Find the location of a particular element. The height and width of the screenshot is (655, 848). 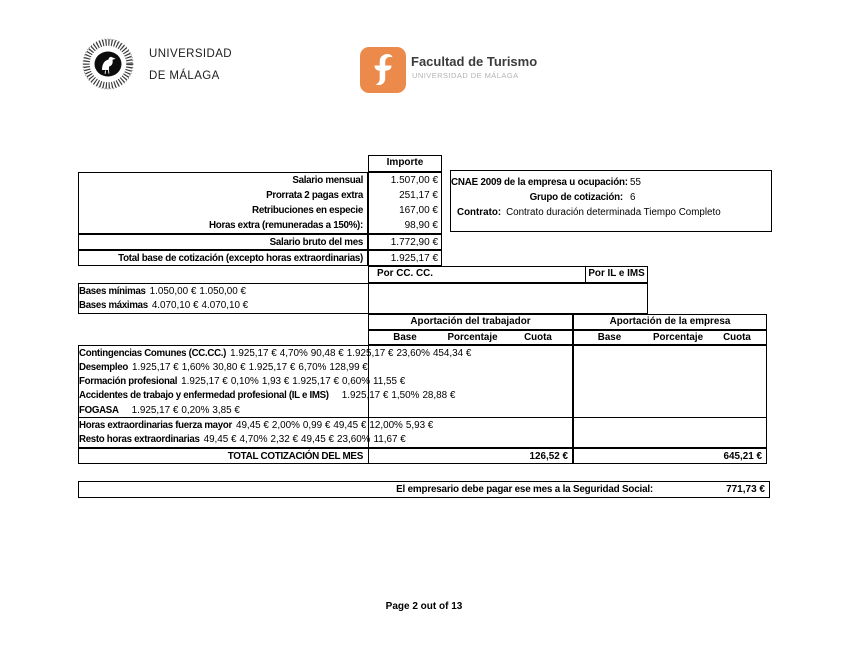

company-quota: 454,34 € is located at coordinates (452, 353).